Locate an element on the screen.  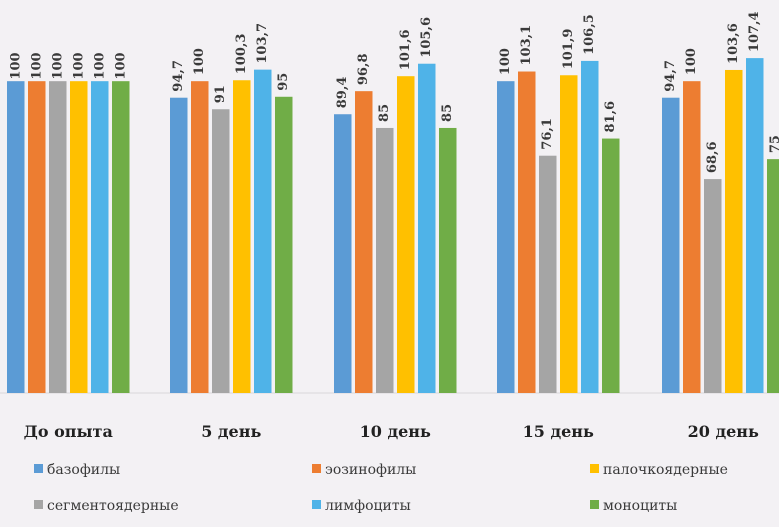
value-label-4-4: 101,9 is located at coordinates (568, 49).